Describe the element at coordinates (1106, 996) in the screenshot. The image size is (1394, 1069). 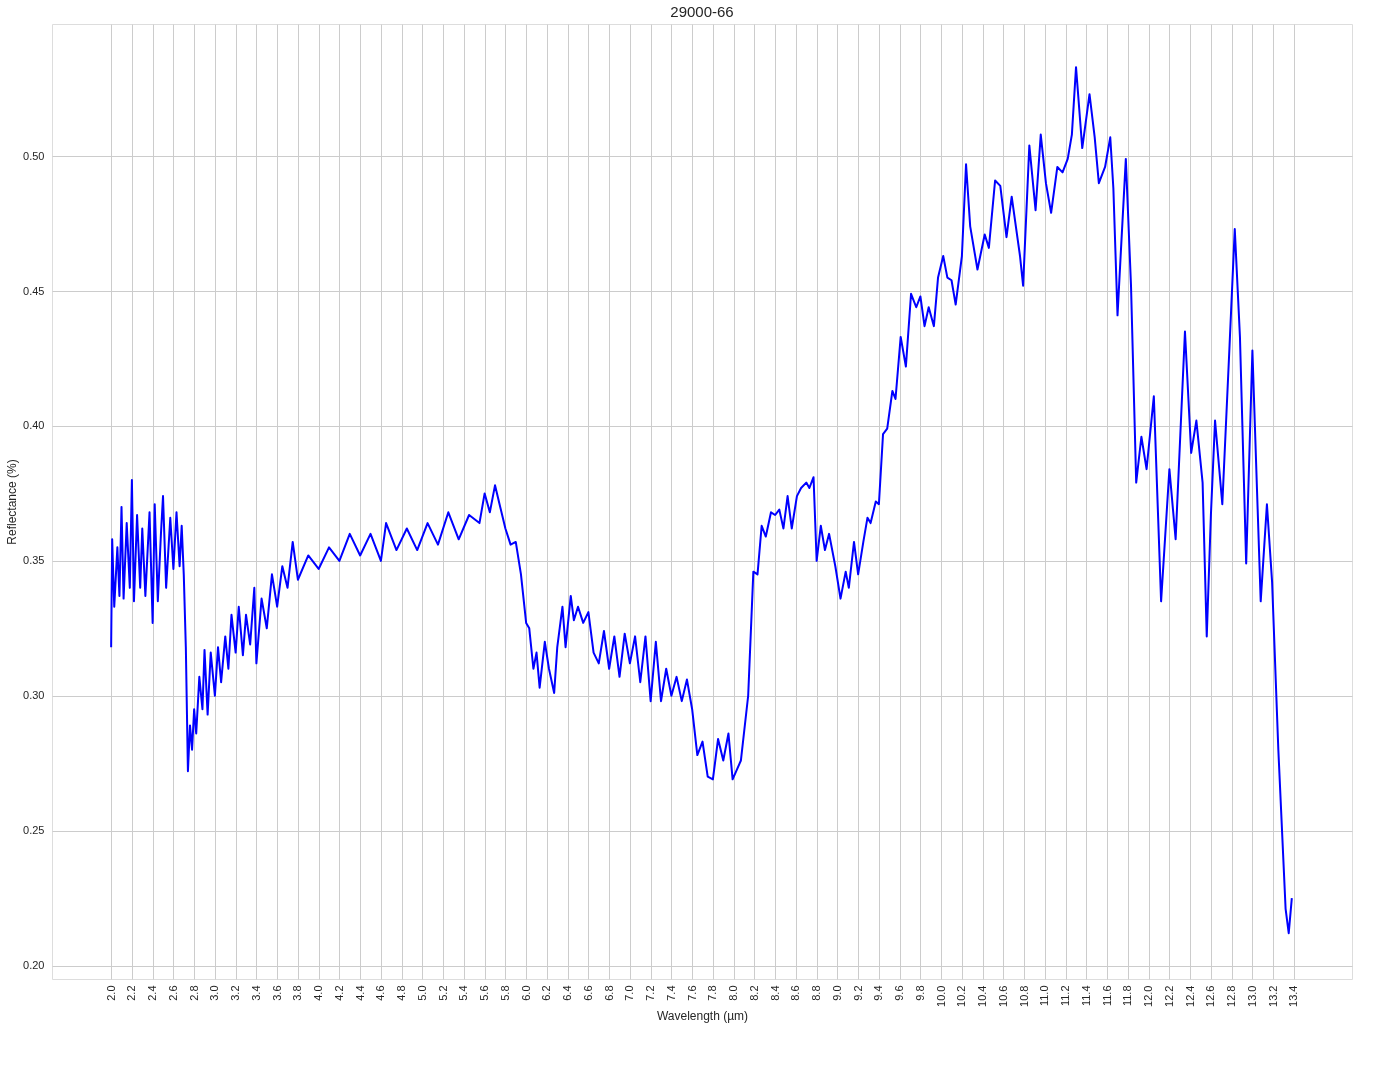
I see `x-tick-label: 11.6` at that location.